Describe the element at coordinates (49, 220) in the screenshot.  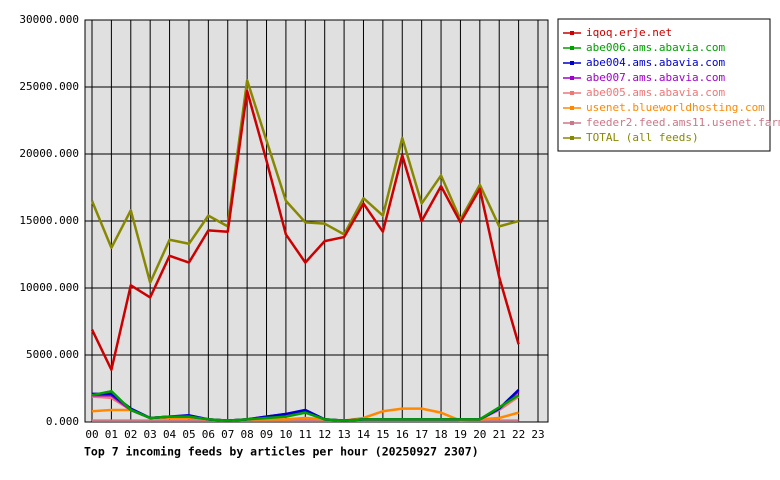
I see `y-tick-label: 15000.000` at that location.